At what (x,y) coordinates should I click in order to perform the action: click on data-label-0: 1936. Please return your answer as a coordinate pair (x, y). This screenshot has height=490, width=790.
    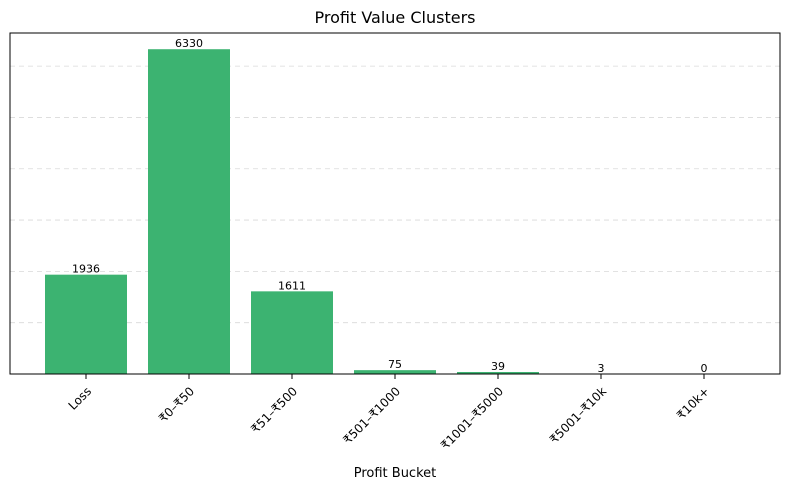
    Looking at the image, I should click on (86, 269).